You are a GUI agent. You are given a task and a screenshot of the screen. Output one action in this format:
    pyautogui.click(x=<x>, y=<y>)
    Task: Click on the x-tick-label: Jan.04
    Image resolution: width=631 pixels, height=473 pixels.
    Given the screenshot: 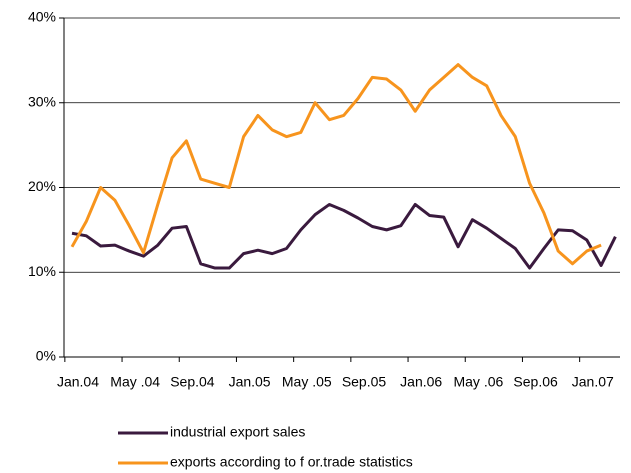 What is the action you would take?
    pyautogui.click(x=78, y=382)
    